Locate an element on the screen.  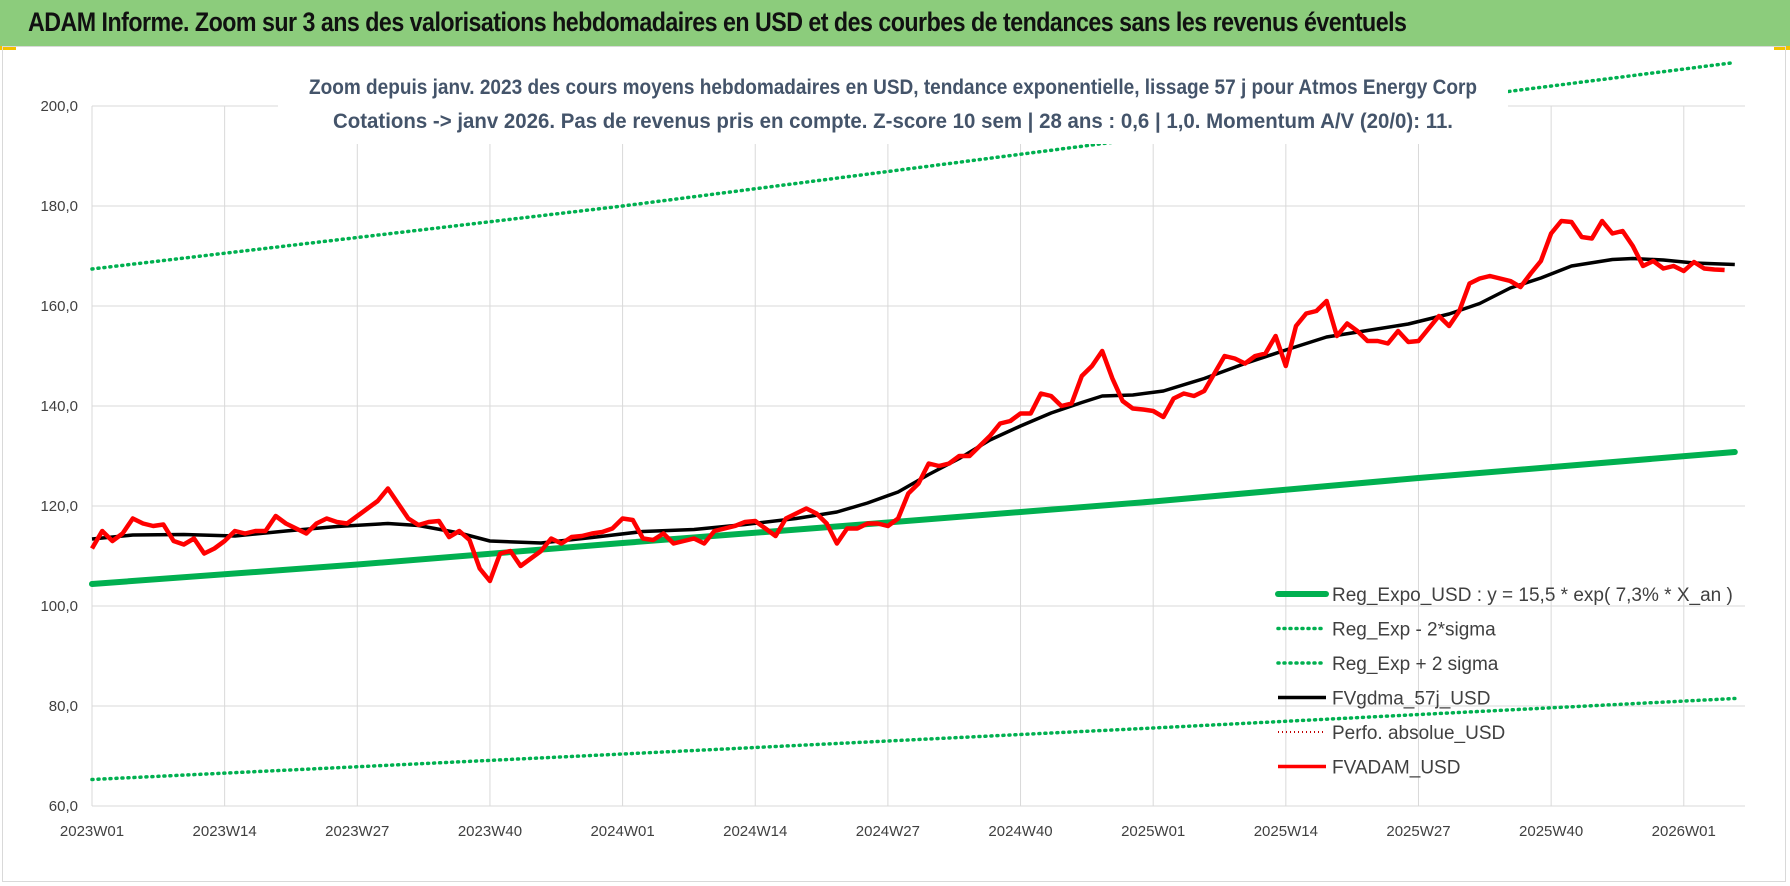
x-tick-label: 2024W14 is located at coordinates (755, 831).